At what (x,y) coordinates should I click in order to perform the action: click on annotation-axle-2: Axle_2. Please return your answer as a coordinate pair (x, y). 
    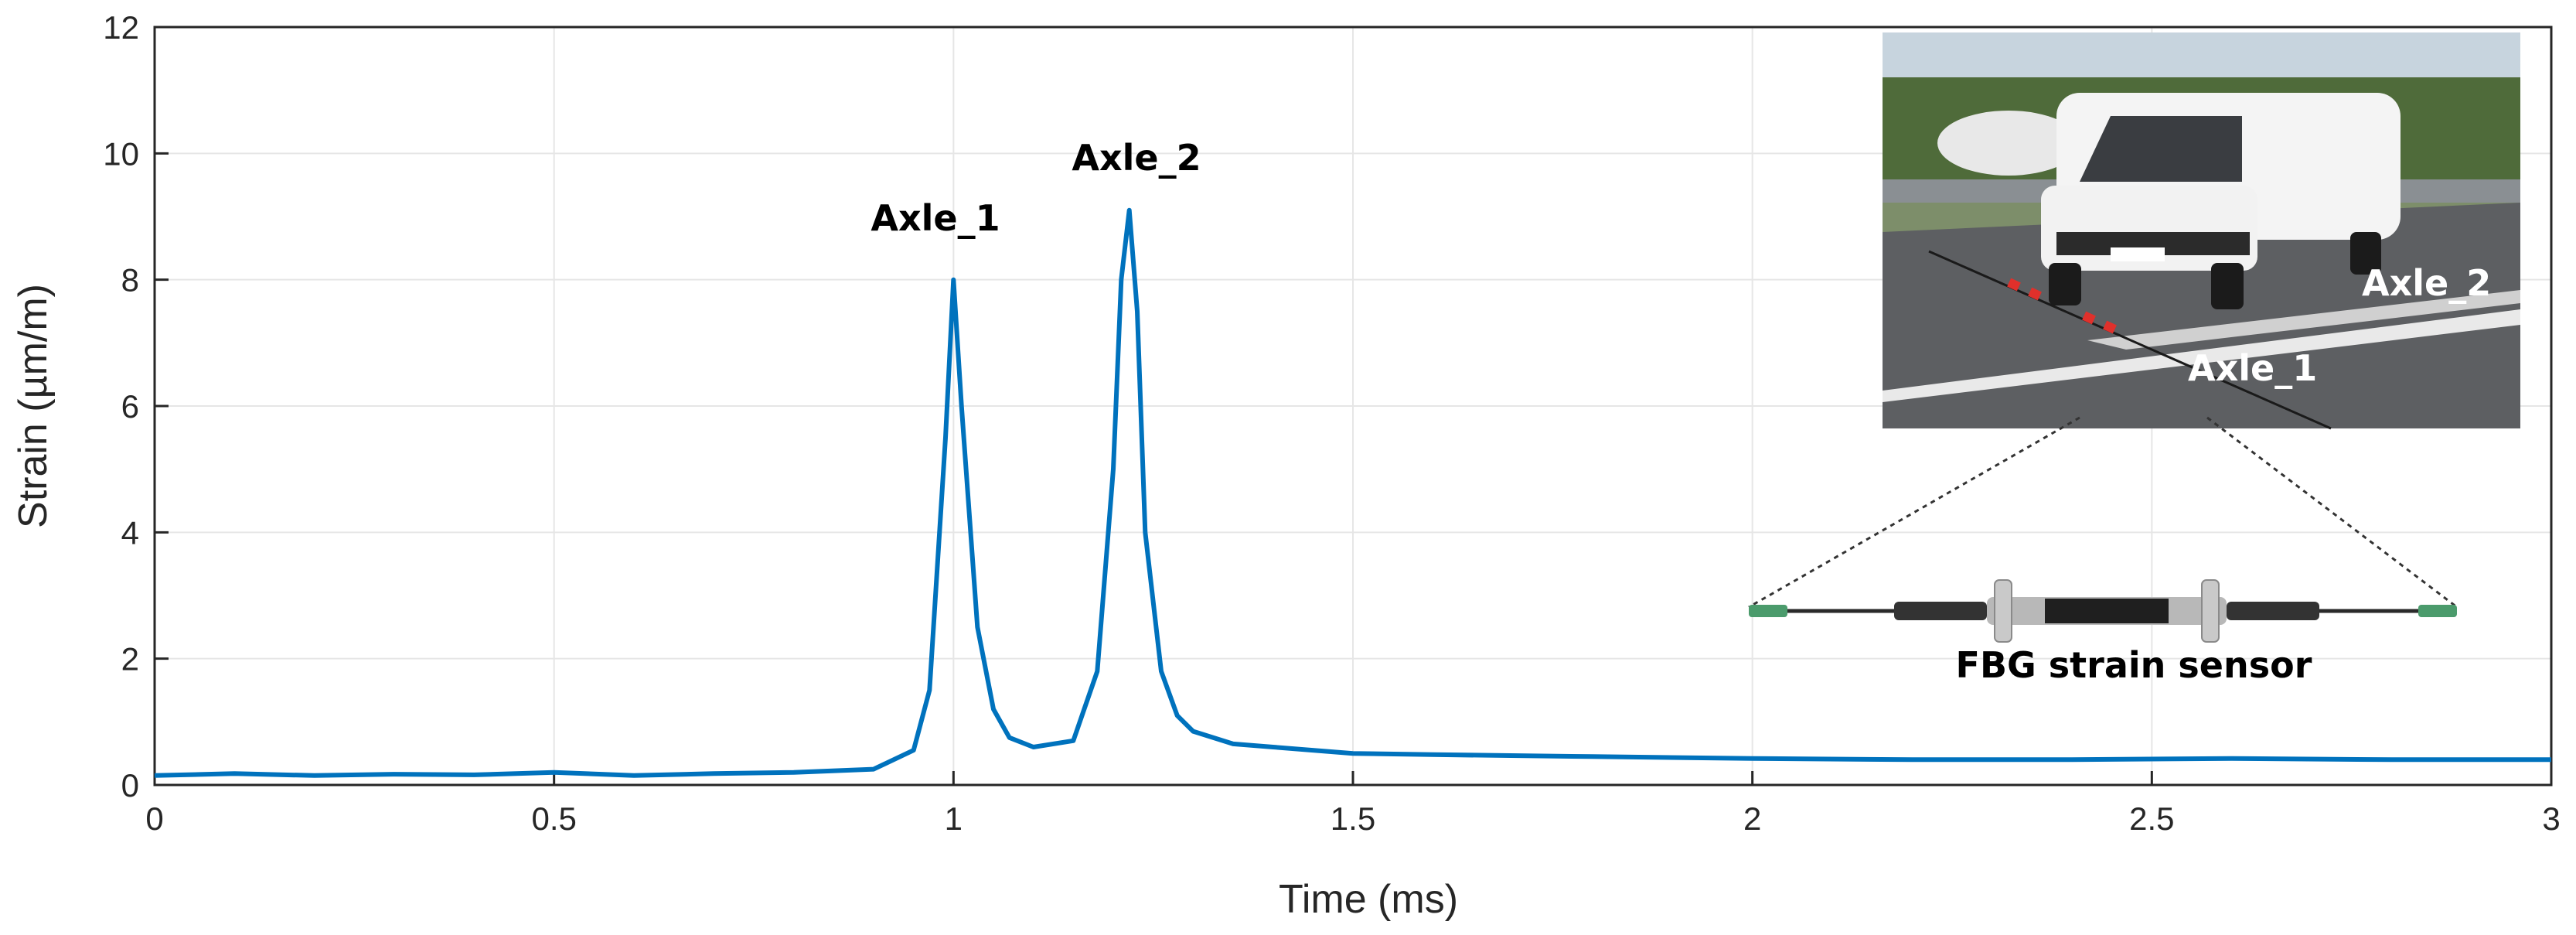
    Looking at the image, I should click on (1136, 158).